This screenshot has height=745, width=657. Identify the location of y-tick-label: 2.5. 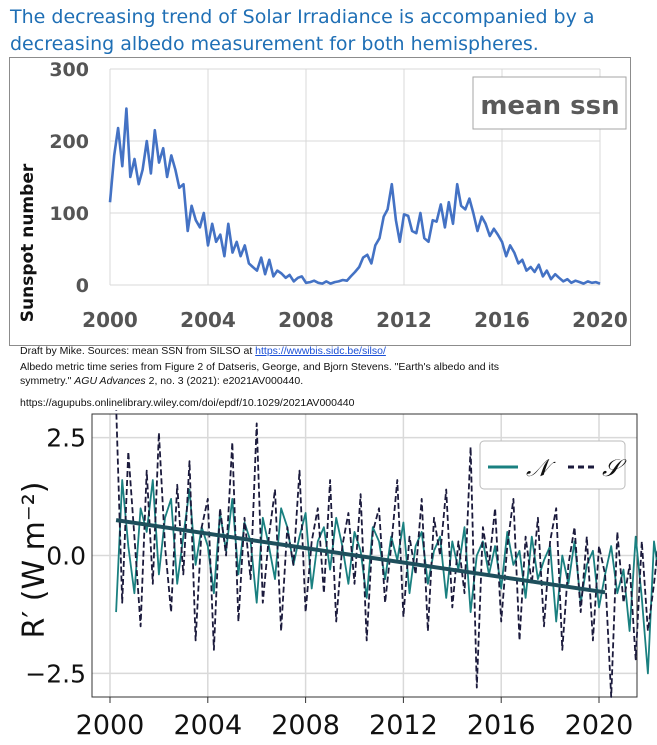
(66, 438).